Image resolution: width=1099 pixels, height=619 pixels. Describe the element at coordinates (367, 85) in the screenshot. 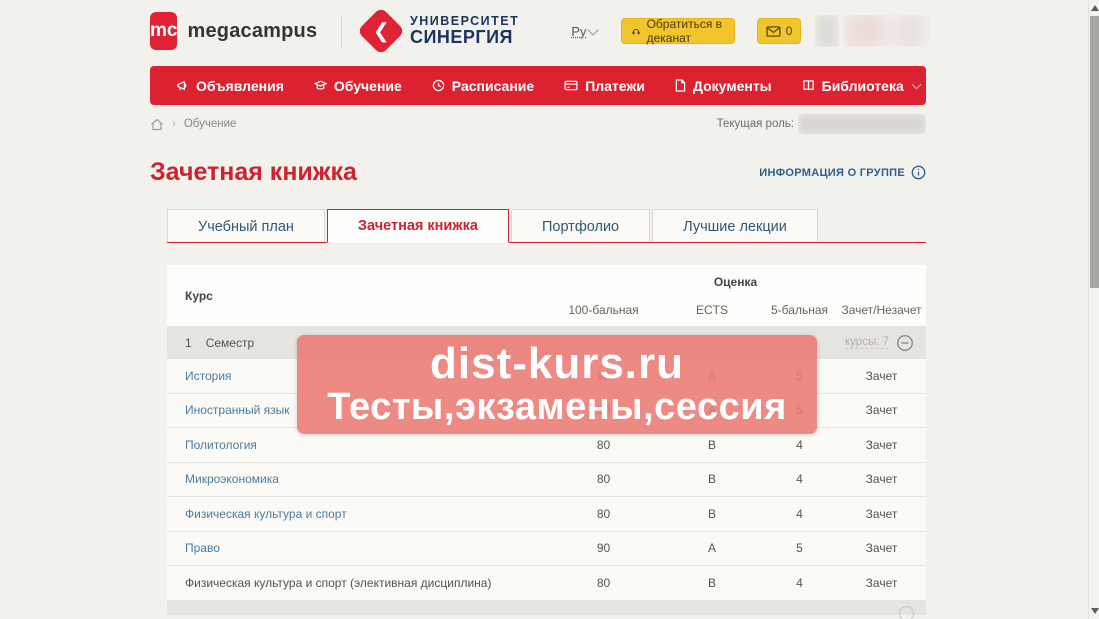

I see `nav-label: Обучение` at that location.